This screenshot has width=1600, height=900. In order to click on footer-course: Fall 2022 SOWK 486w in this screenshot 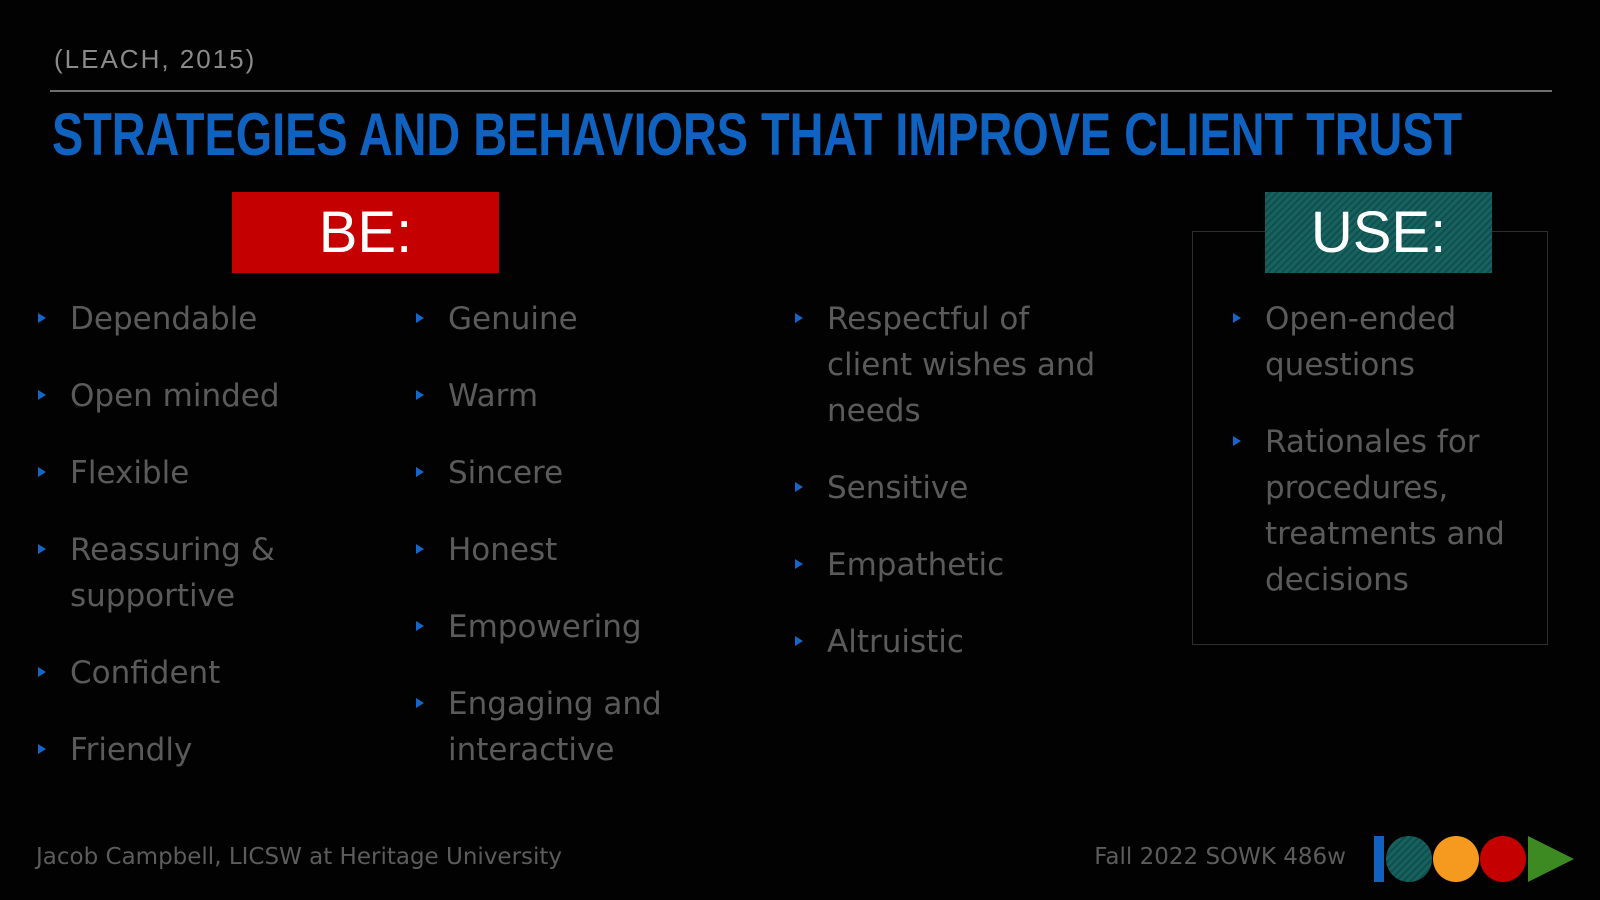, I will do `click(1220, 857)`.